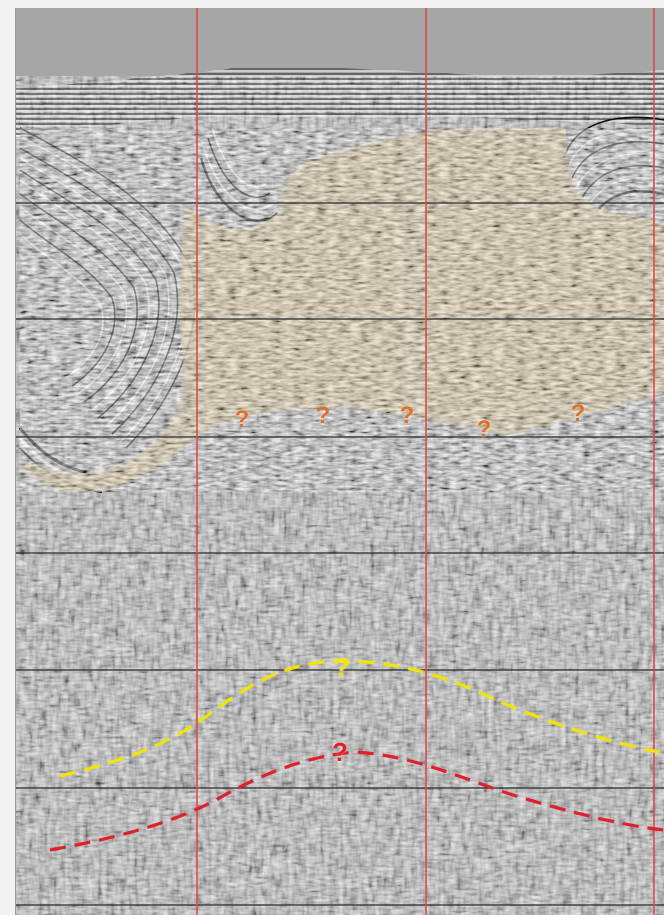 The image size is (664, 915). What do you see at coordinates (242, 419) in the screenshot?
I see `base-salt-question-mark-1: ?` at bounding box center [242, 419].